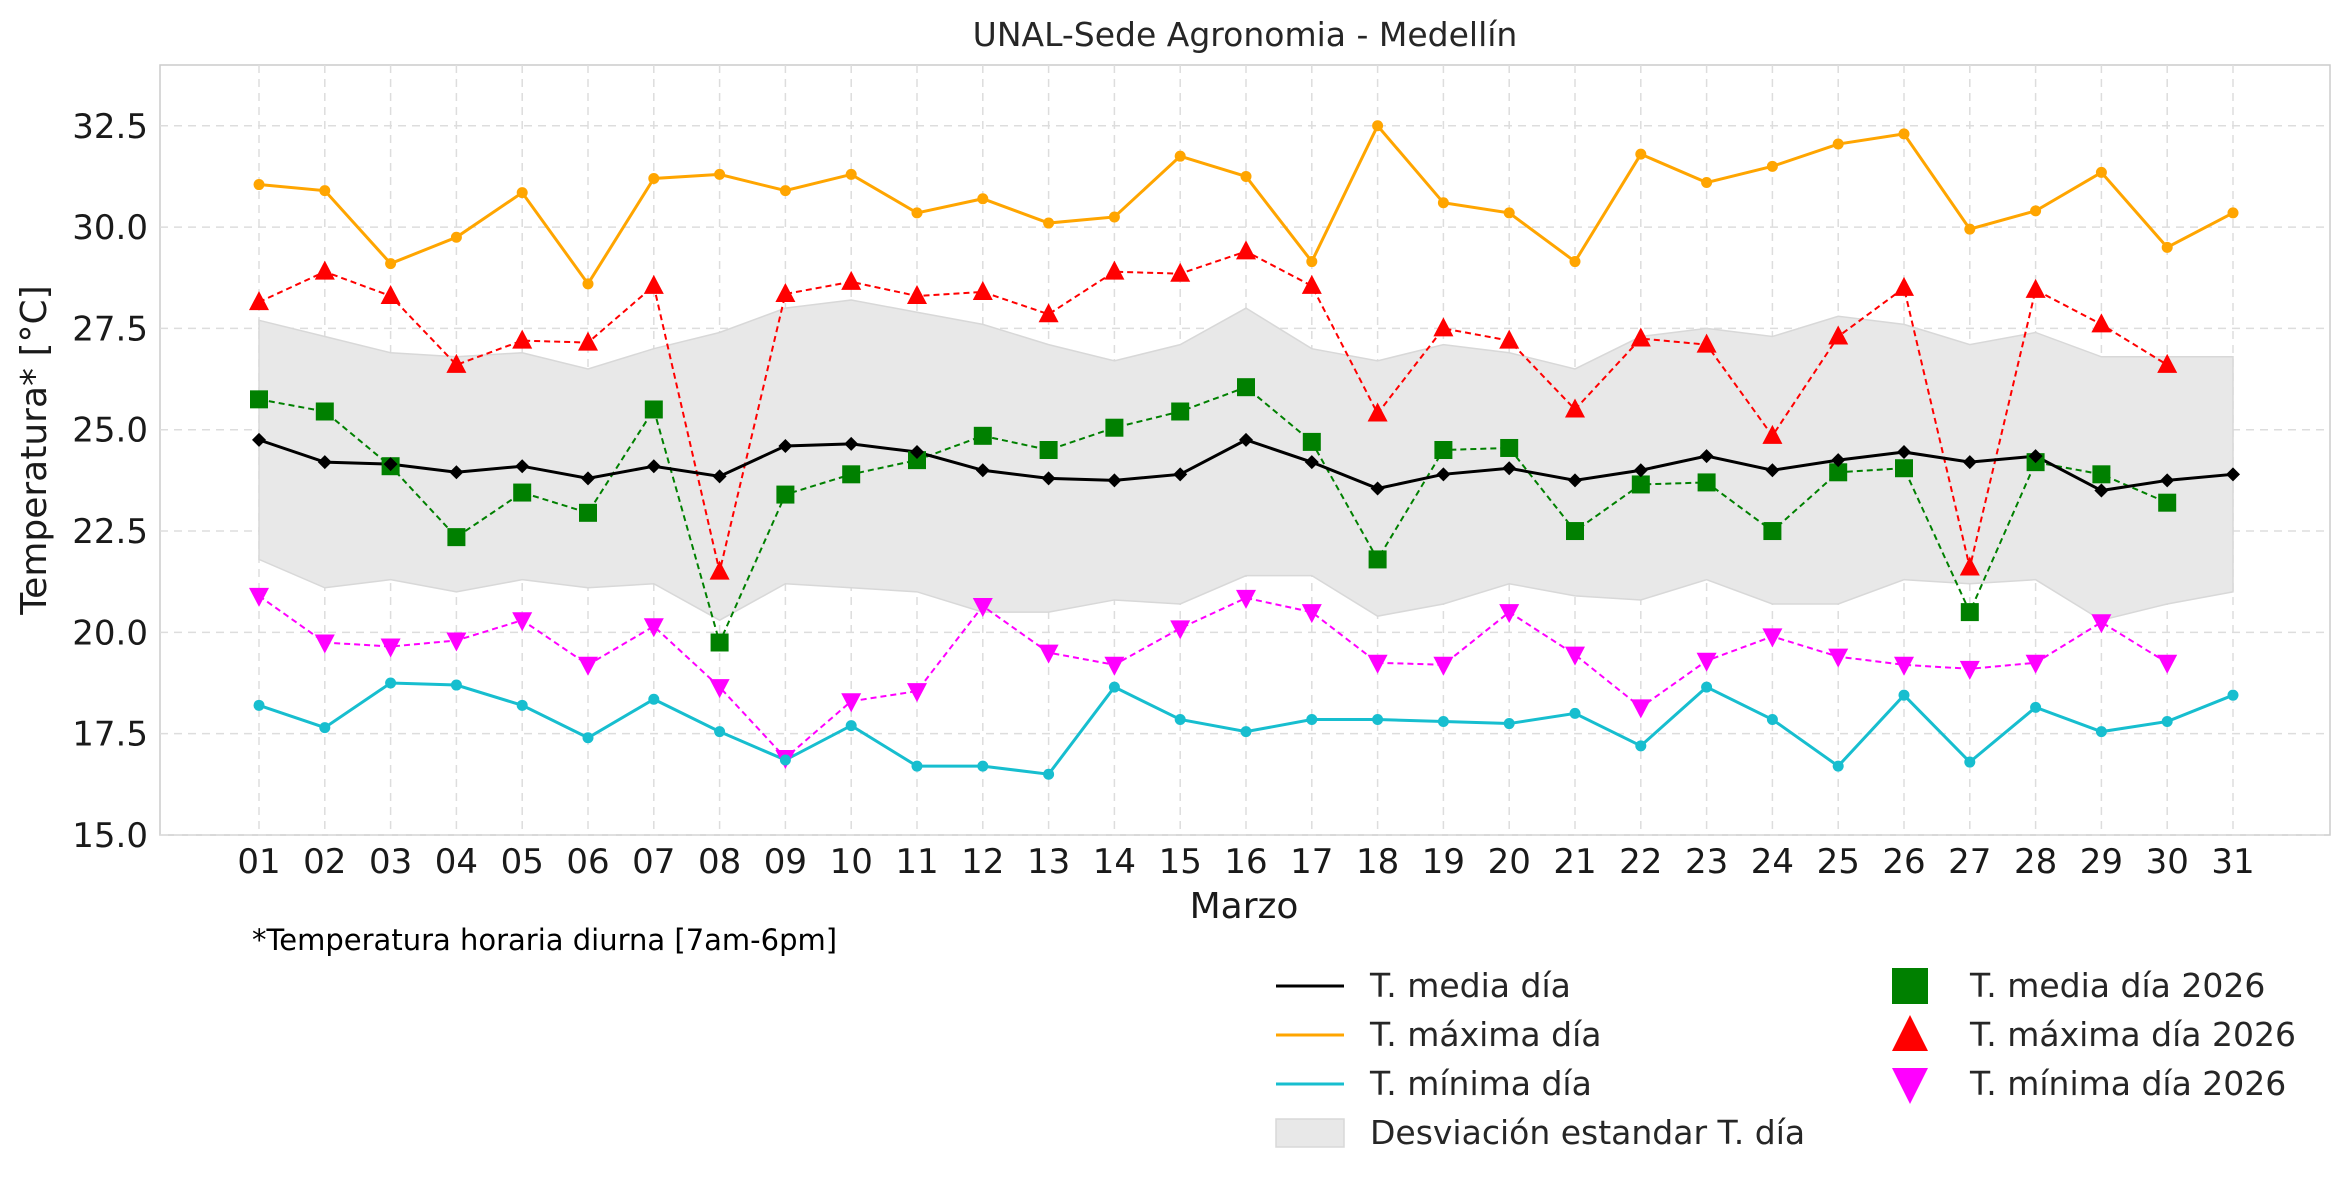 The width and height of the screenshot is (2349, 1185). Describe the element at coordinates (110, 481) in the screenshot. I see `y-tick-labels: 15.0 17.5 20.0 22.5 25.0 27.5 30.0 32.5` at that location.